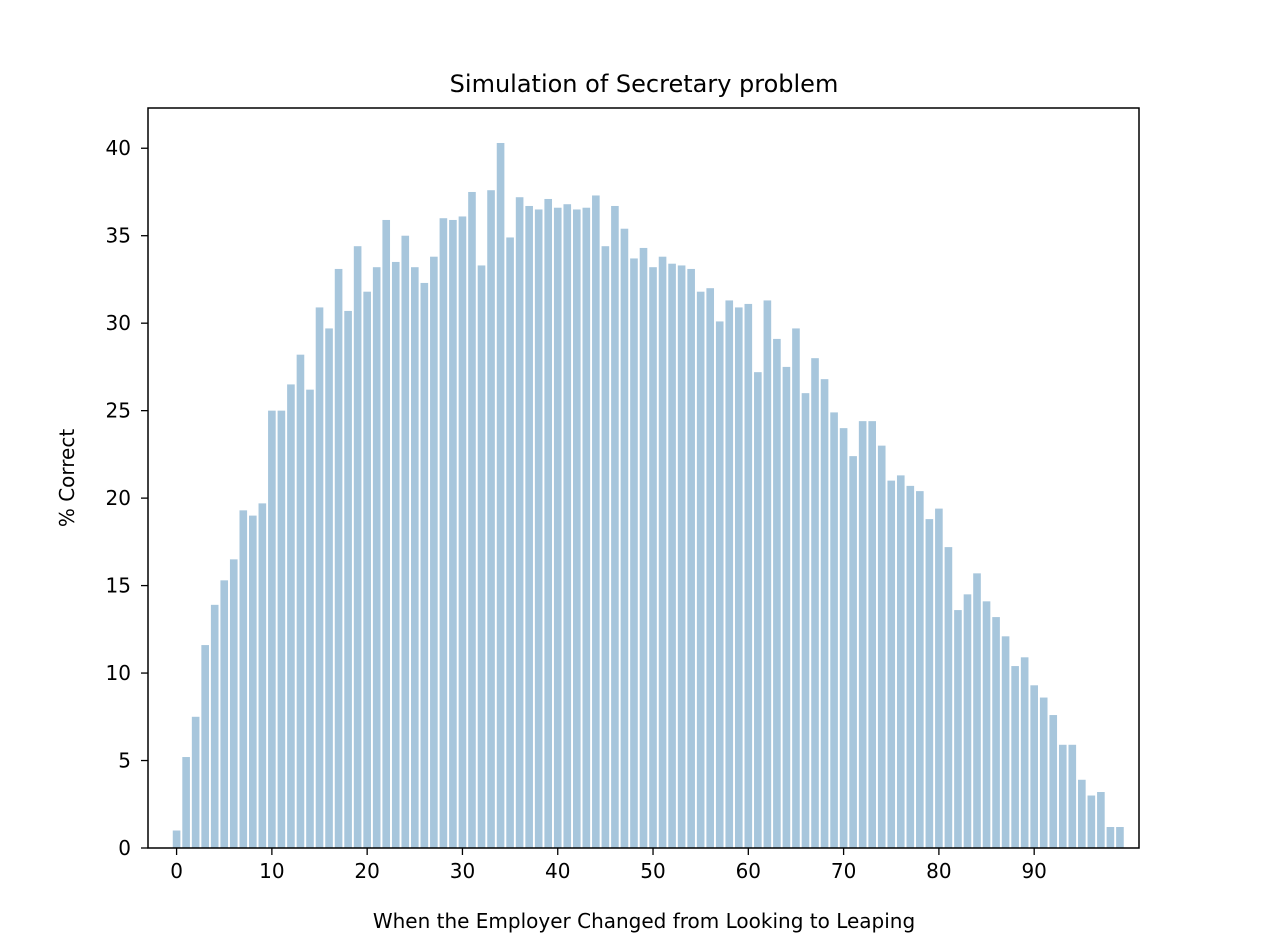 This screenshot has height=938, width=1262. I want to click on x-tick-label: 10, so click(271, 871).